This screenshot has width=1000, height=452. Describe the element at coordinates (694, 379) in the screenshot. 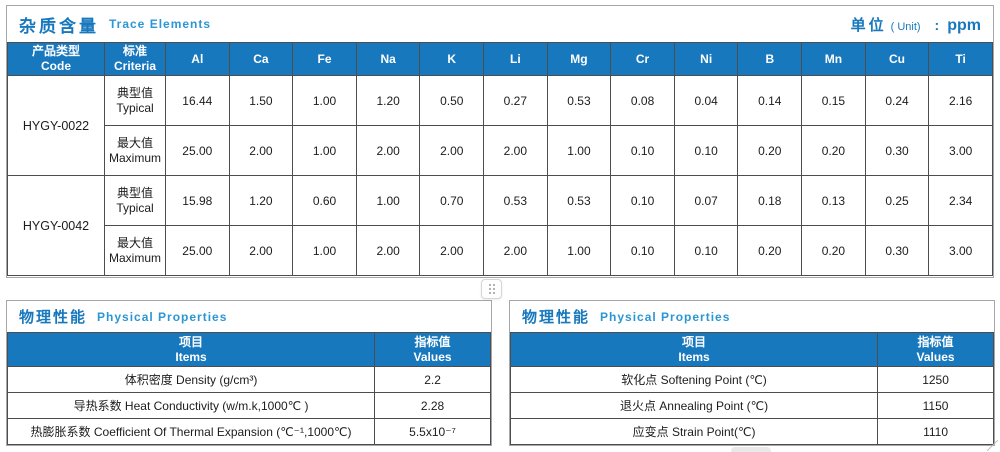

I see `property-item: 软化点 Softening Point (℃)` at that location.